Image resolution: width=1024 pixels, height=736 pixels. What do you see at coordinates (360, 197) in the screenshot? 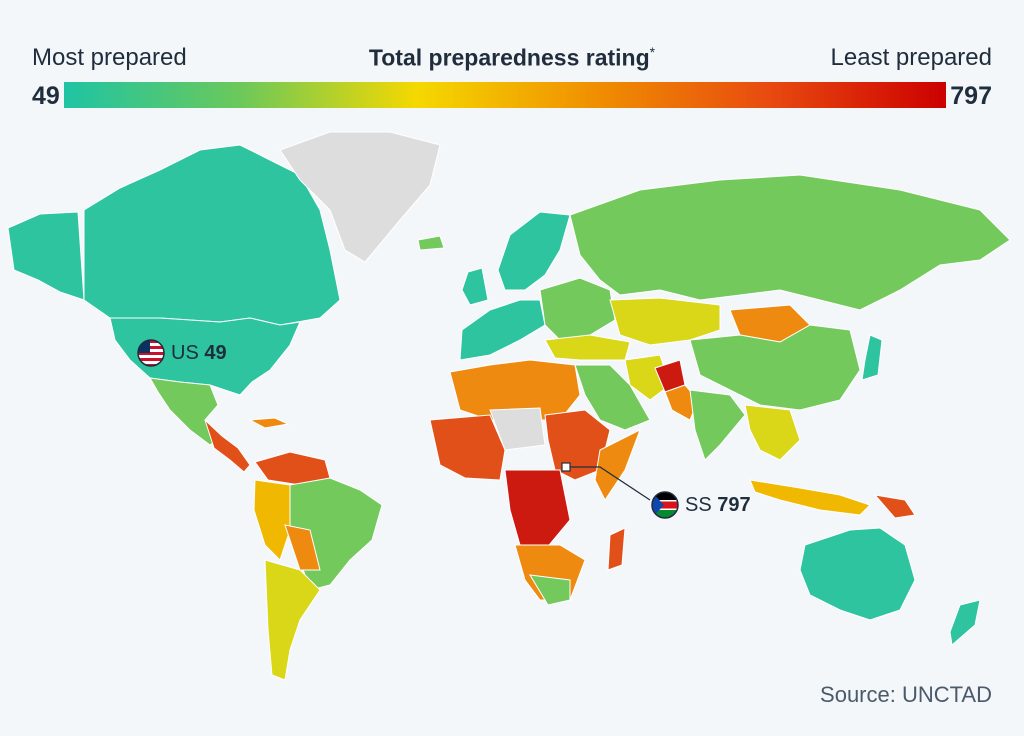
I see `region-greenland` at bounding box center [360, 197].